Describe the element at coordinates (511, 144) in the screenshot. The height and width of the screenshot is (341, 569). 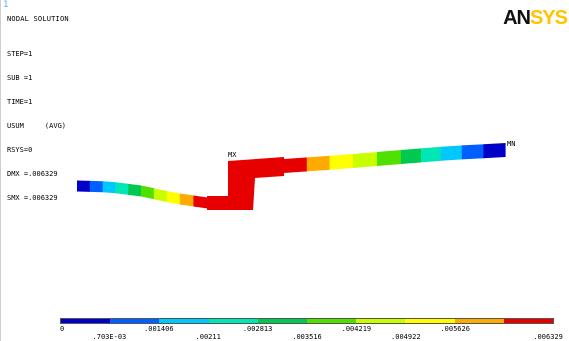
I see `min-label: MN` at that location.